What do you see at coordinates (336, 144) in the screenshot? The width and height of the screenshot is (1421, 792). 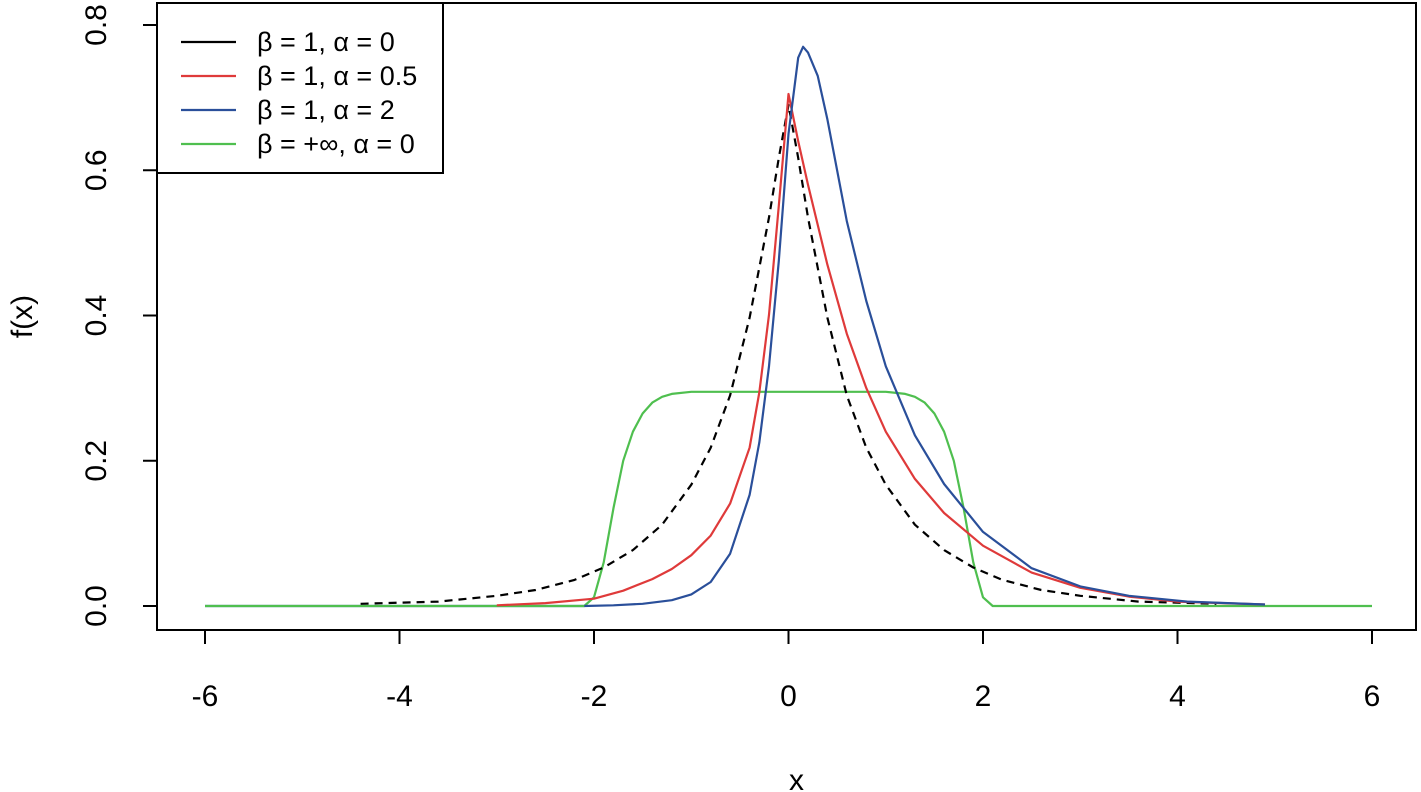 I see `legend-label: β = +∞, α = 0` at bounding box center [336, 144].